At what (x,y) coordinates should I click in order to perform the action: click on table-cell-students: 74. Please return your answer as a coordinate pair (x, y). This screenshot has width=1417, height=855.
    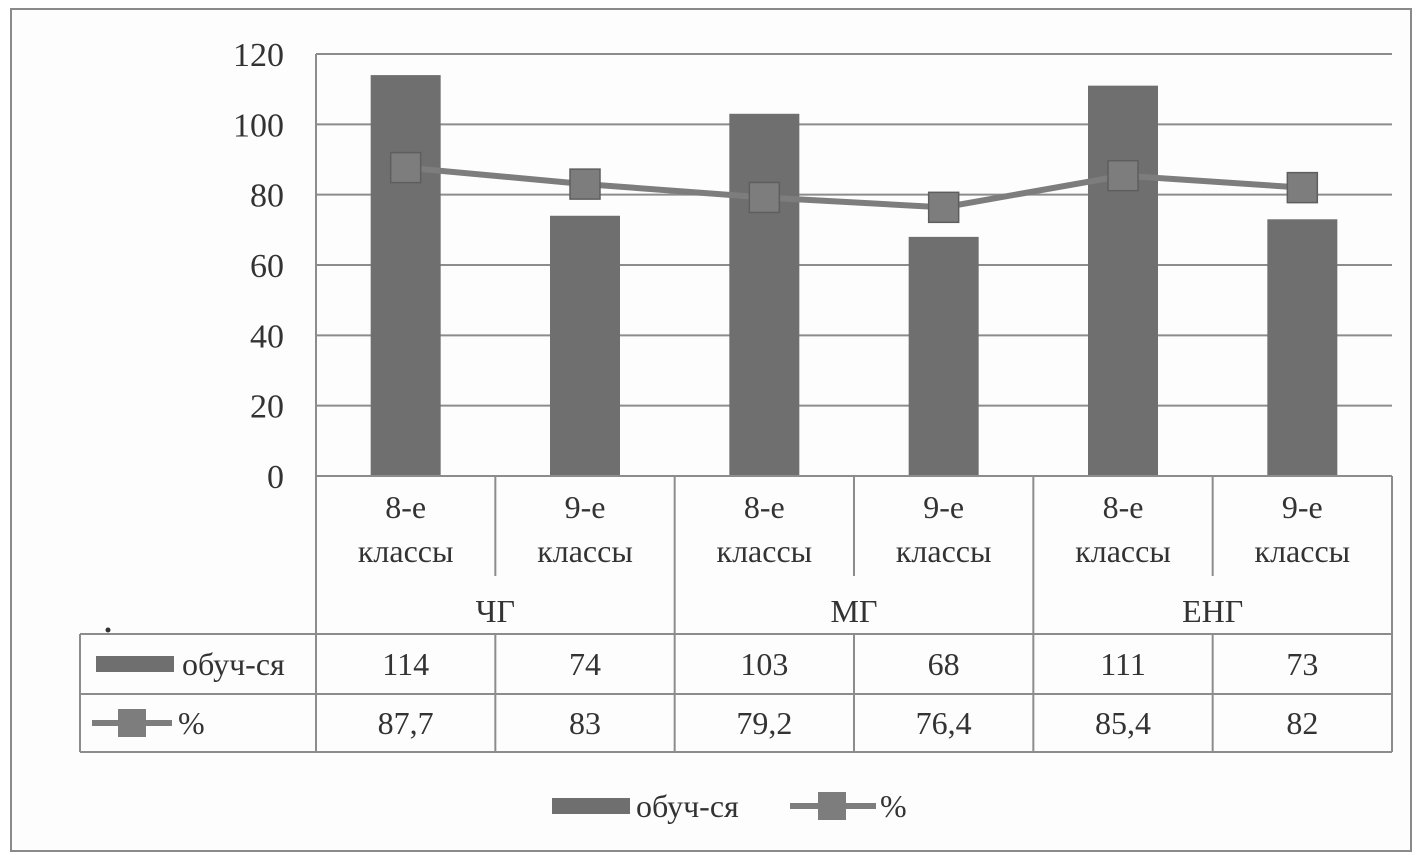
    Looking at the image, I should click on (585, 664).